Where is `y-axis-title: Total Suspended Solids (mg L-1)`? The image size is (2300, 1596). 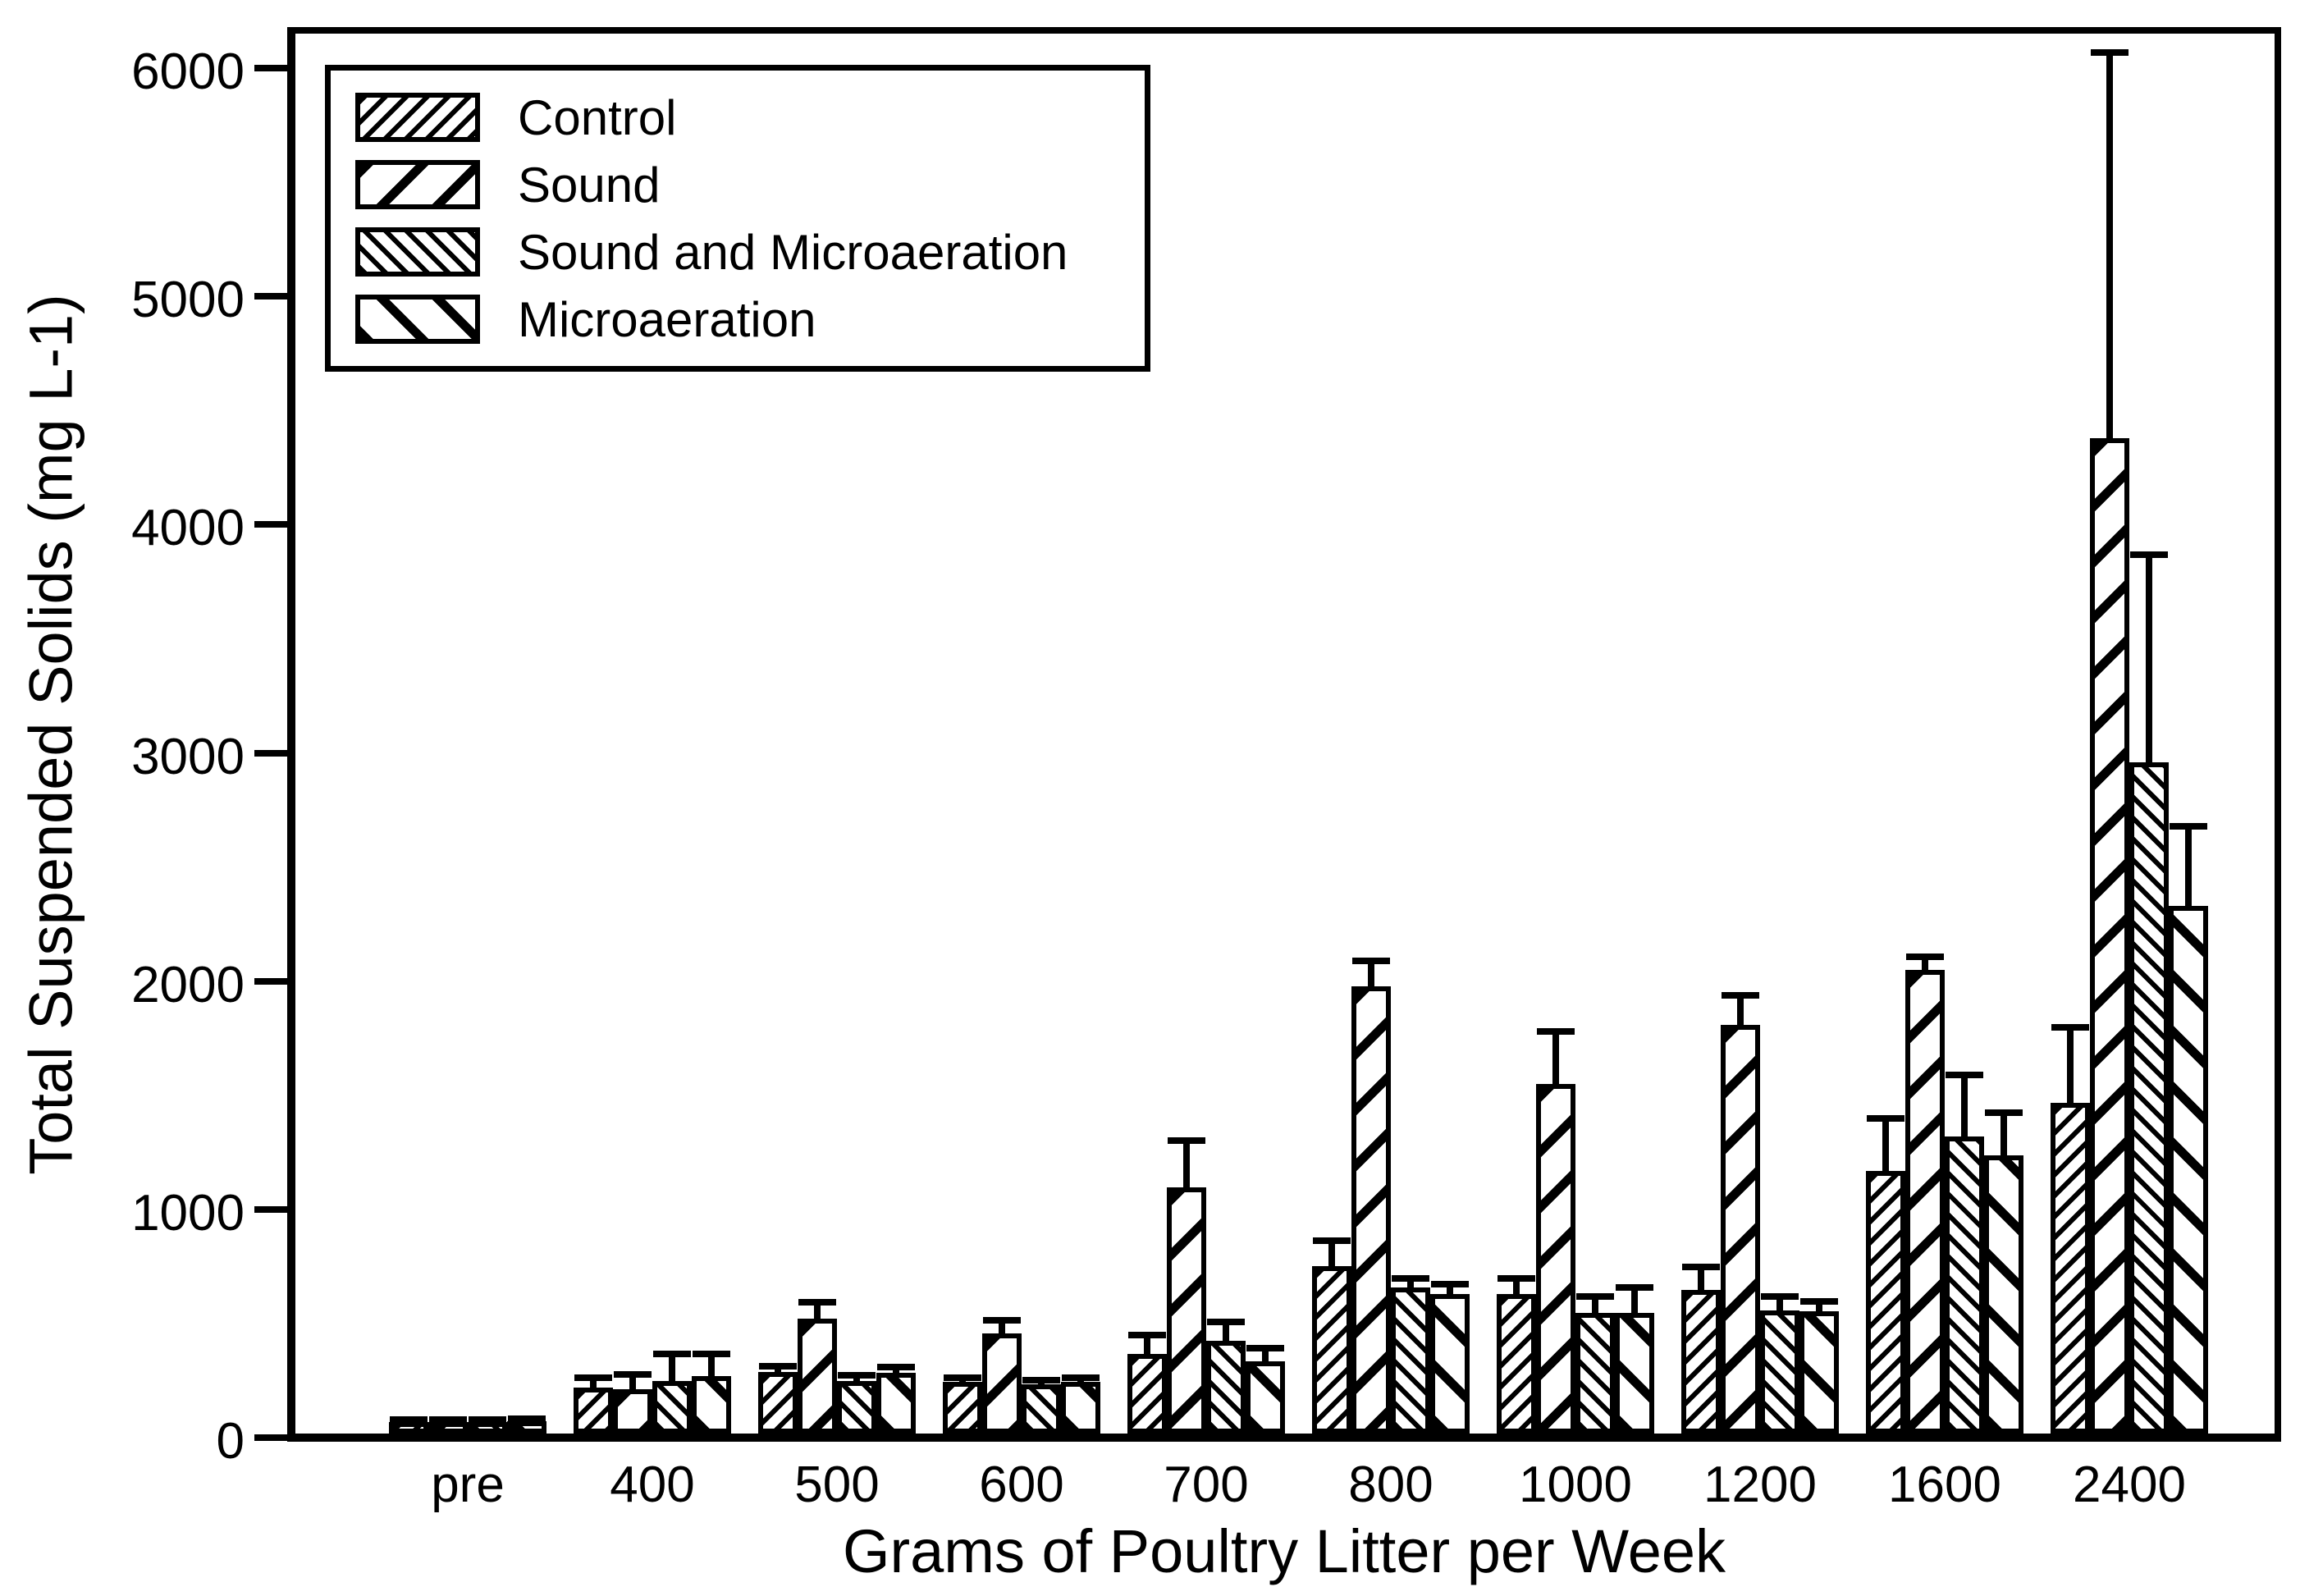 y-axis-title: Total Suspended Solids (mg L-1) is located at coordinates (50, 734).